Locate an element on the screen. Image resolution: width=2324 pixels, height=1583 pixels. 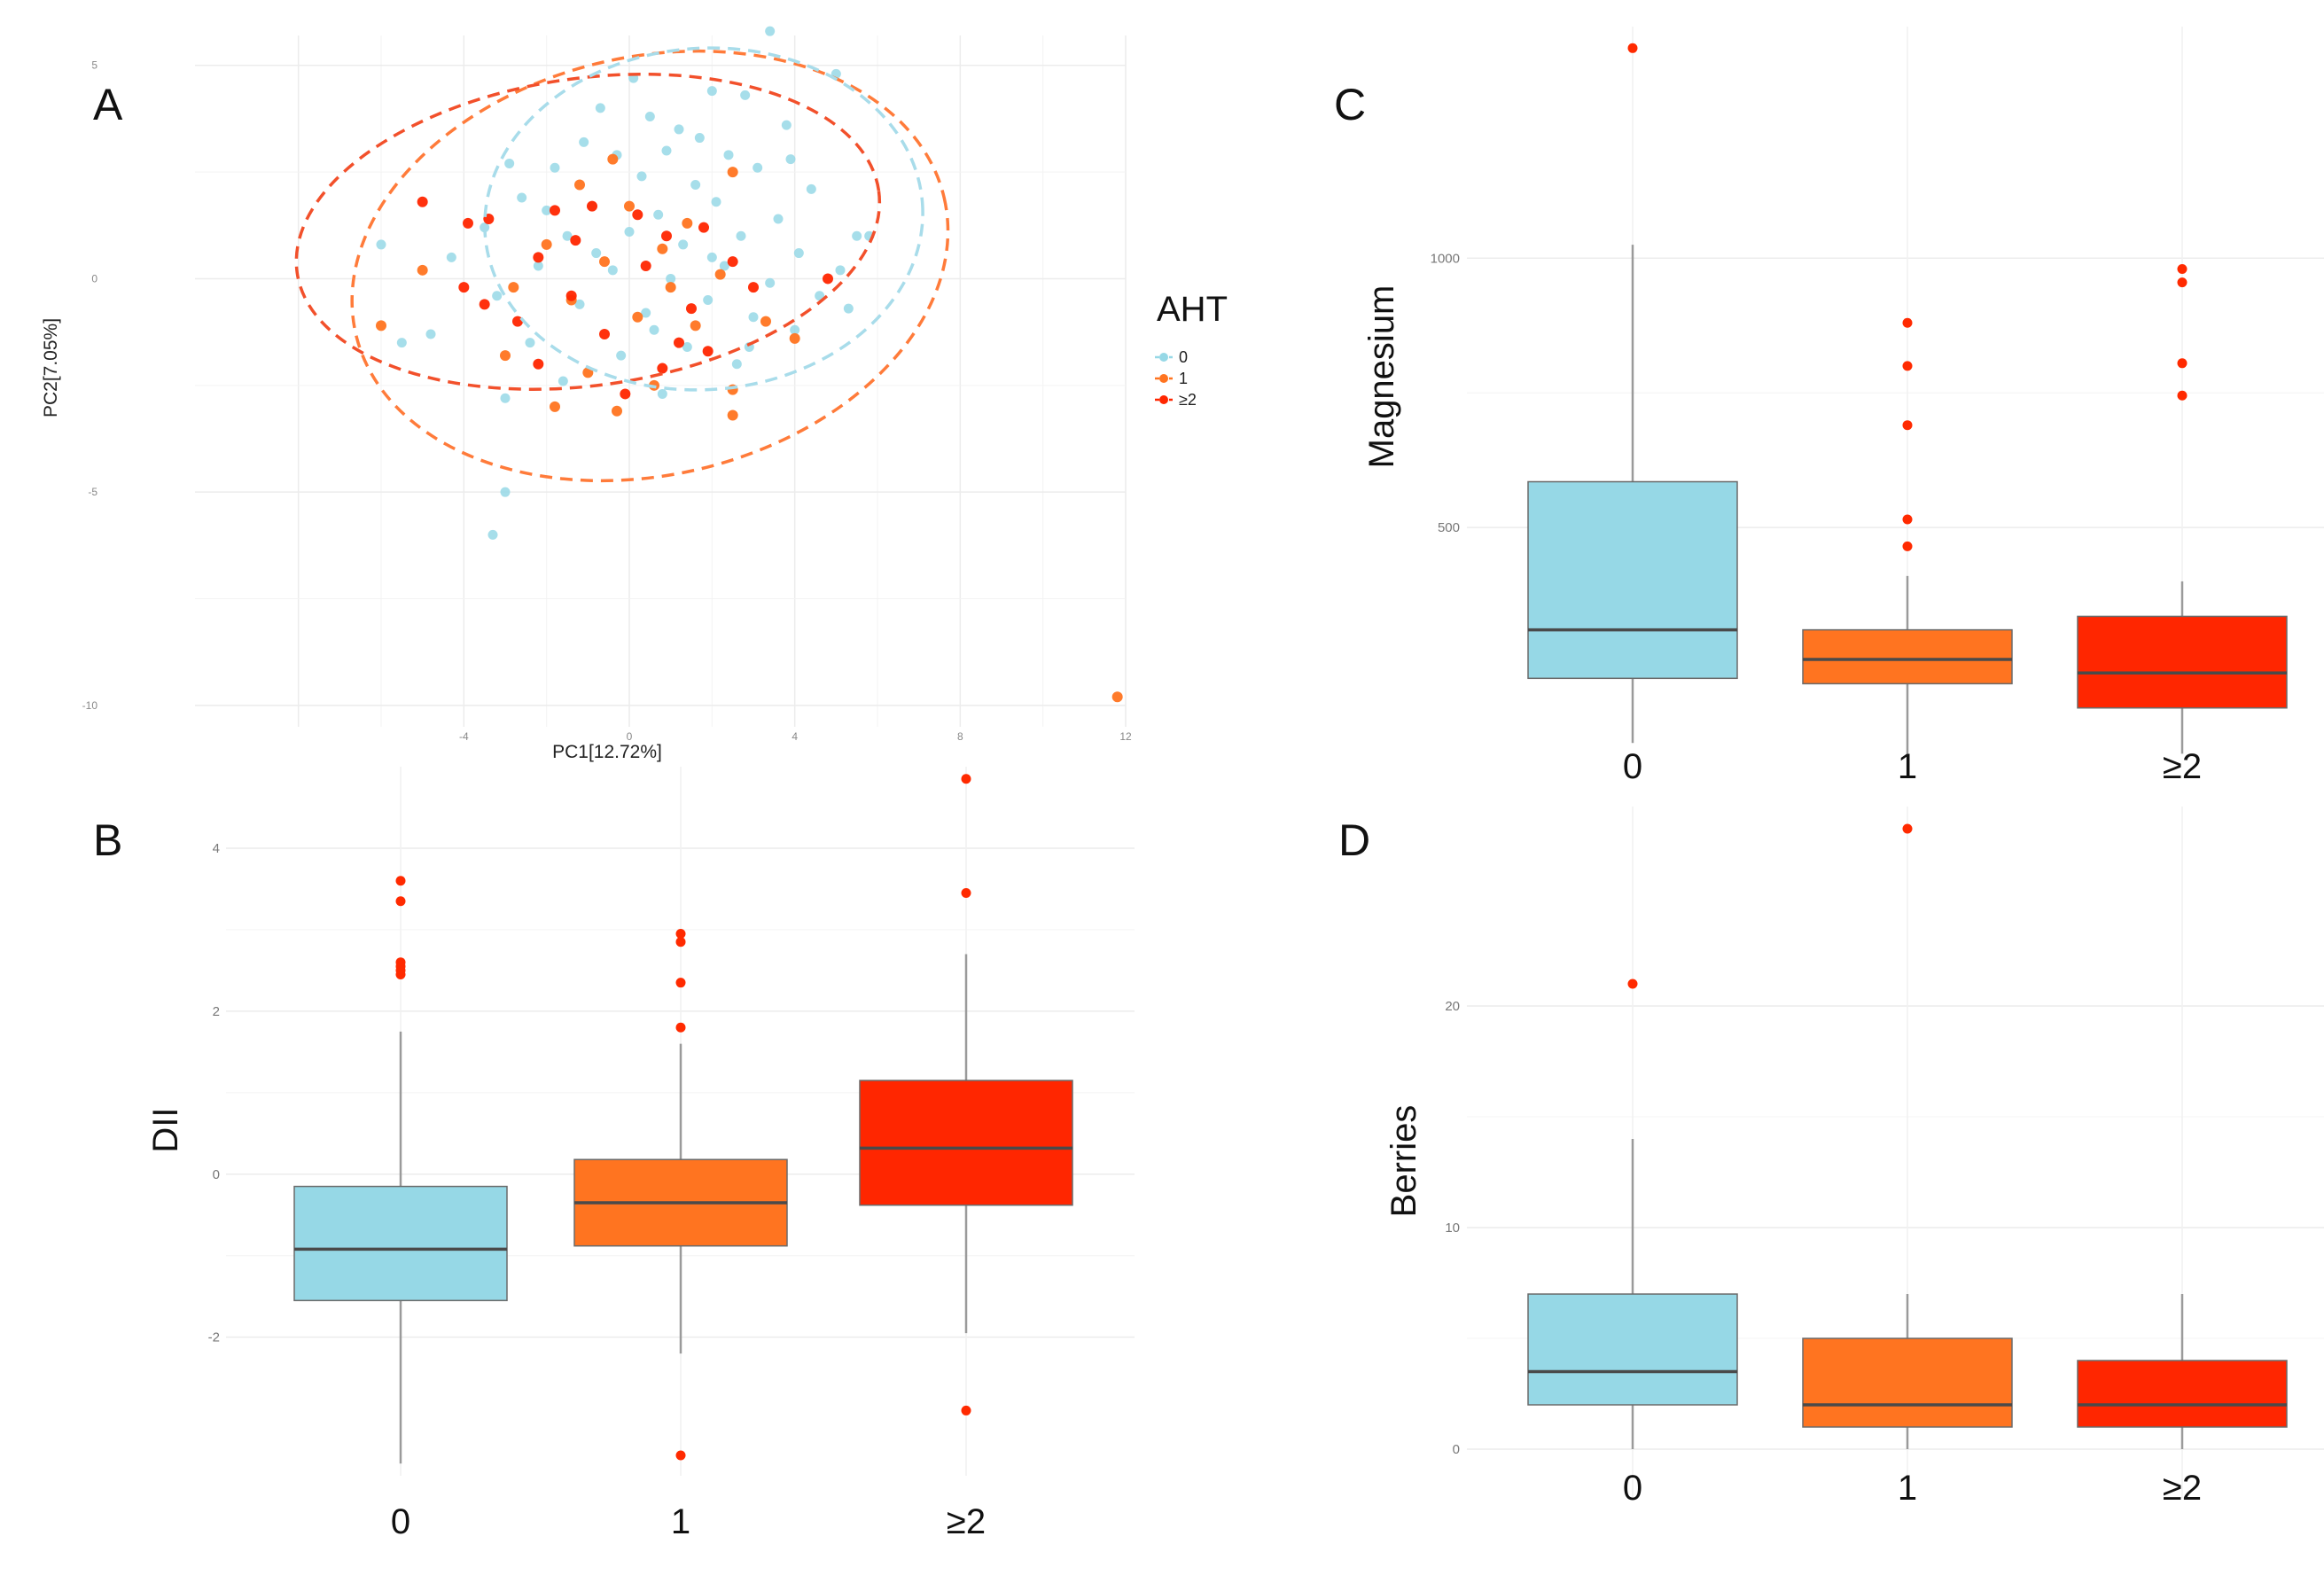
panel-a-points is located at coordinates (750, 364).